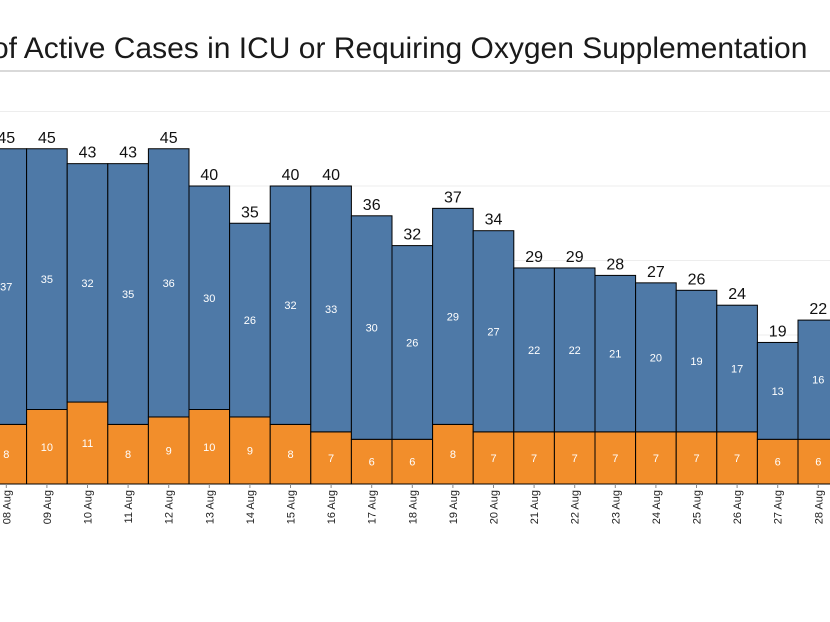 The width and height of the screenshot is (830, 622). Describe the element at coordinates (779, 507) in the screenshot. I see `x-tick-label: 27 Aug` at that location.